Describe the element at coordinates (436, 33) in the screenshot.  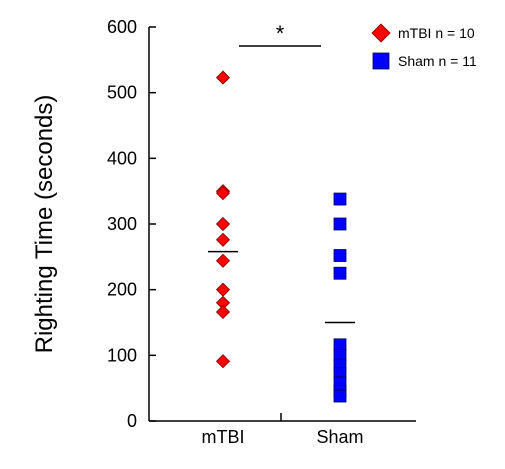
I see `legend-label-mtbi: mTBI n = 10` at that location.